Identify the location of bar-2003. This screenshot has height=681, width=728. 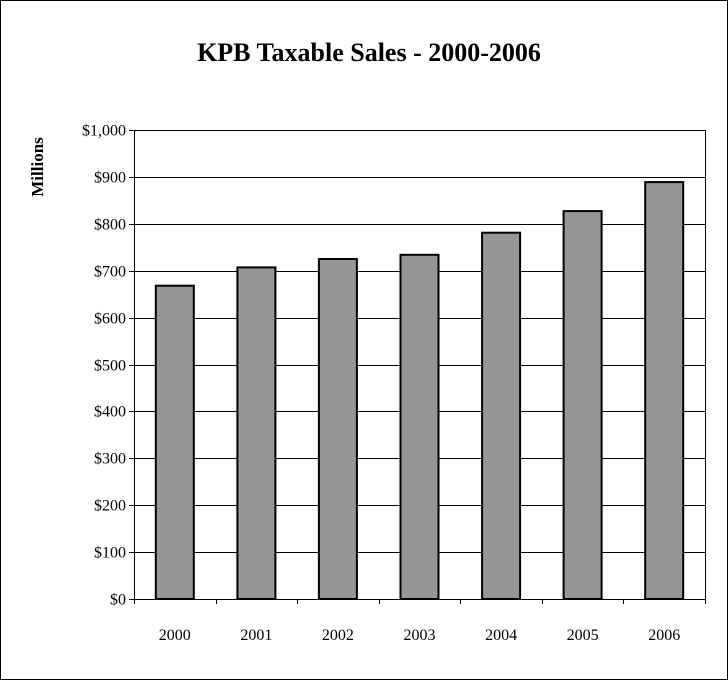
(419, 427).